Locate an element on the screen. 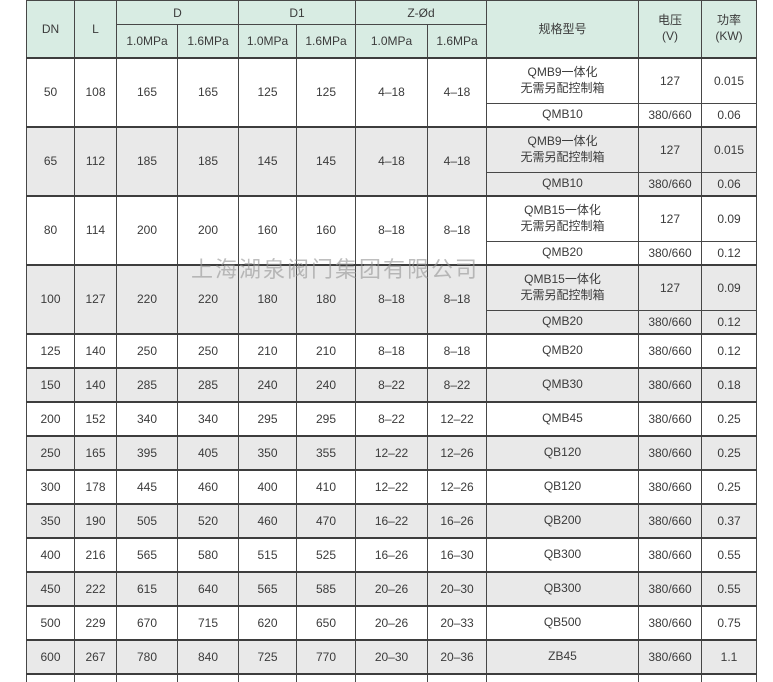  col-header-spec-model: 规格型号 is located at coordinates (563, 29).